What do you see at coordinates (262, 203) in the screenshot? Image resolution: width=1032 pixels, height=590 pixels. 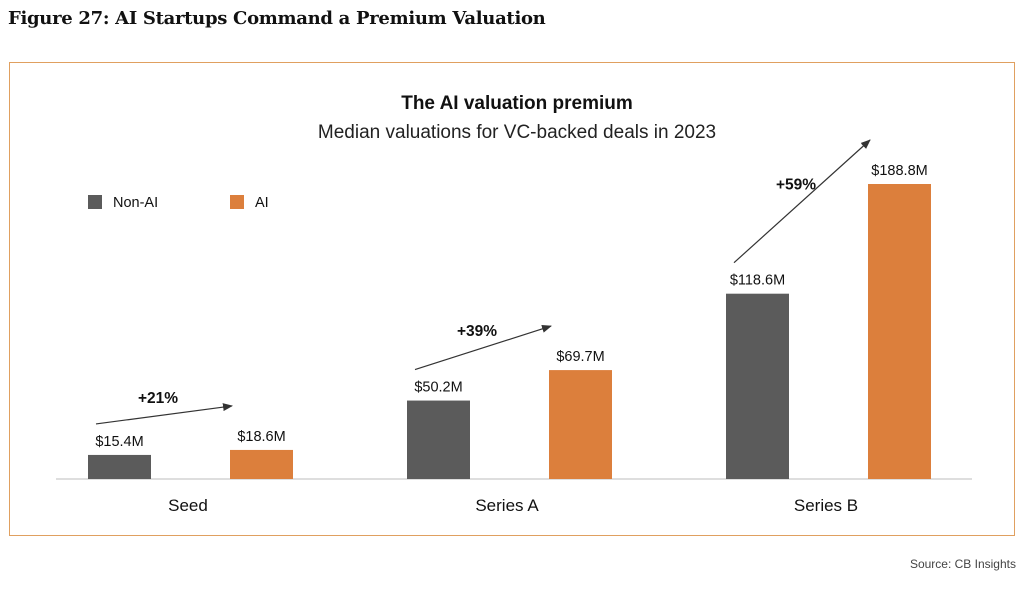 I see `legend-label: AI` at bounding box center [262, 203].